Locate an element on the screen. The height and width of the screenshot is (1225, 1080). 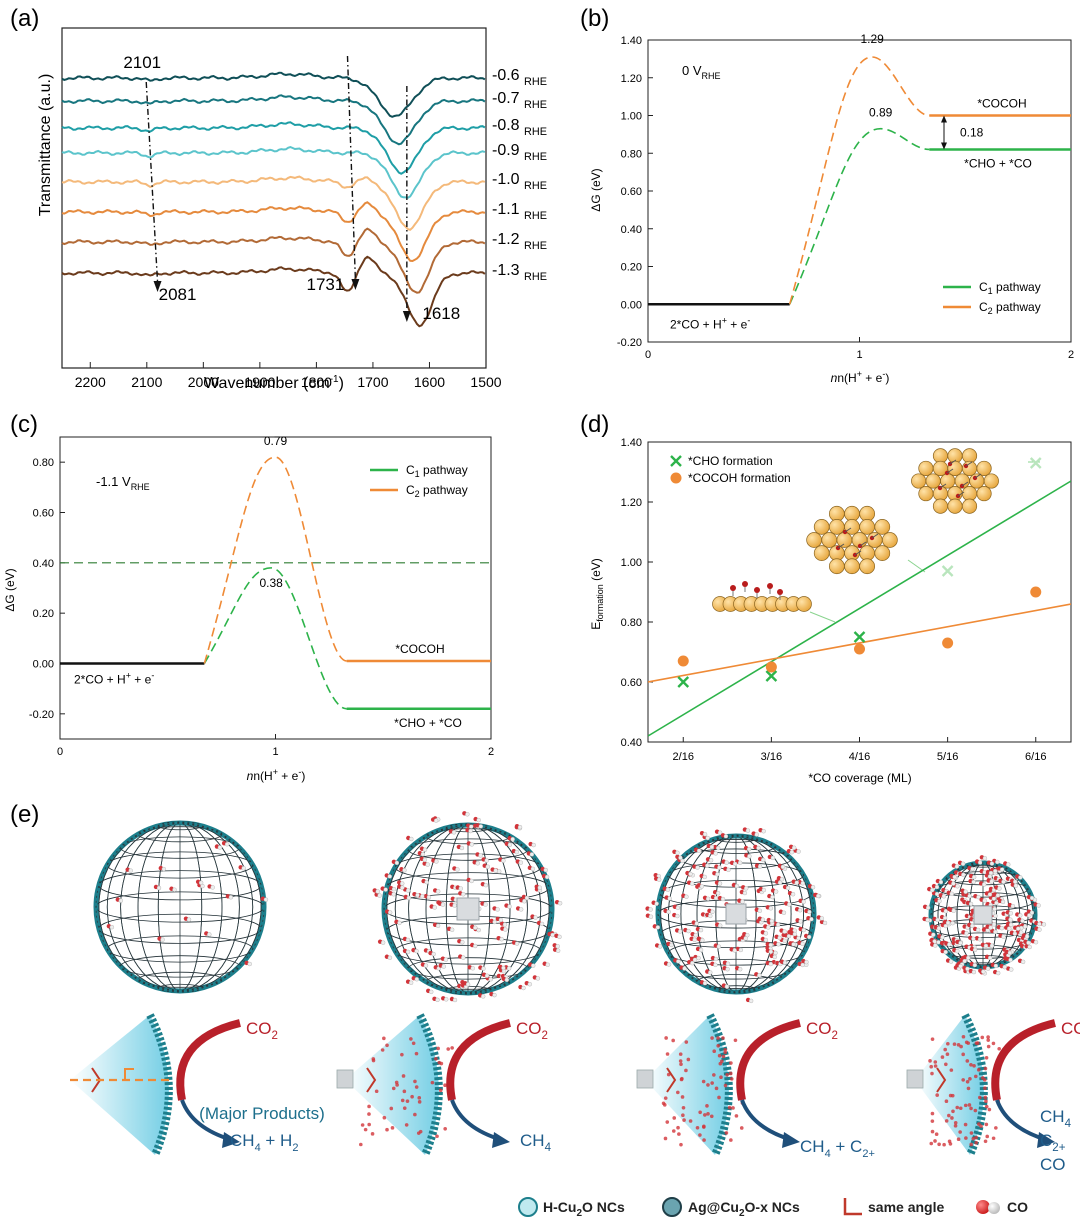
y-tick-label: 1.20 is located at coordinates (631, 503).